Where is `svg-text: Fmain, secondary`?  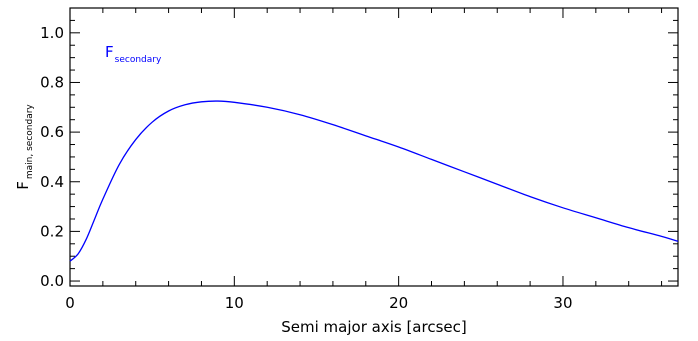
svg-text: Fmain, secondary is located at coordinates (24, 147).